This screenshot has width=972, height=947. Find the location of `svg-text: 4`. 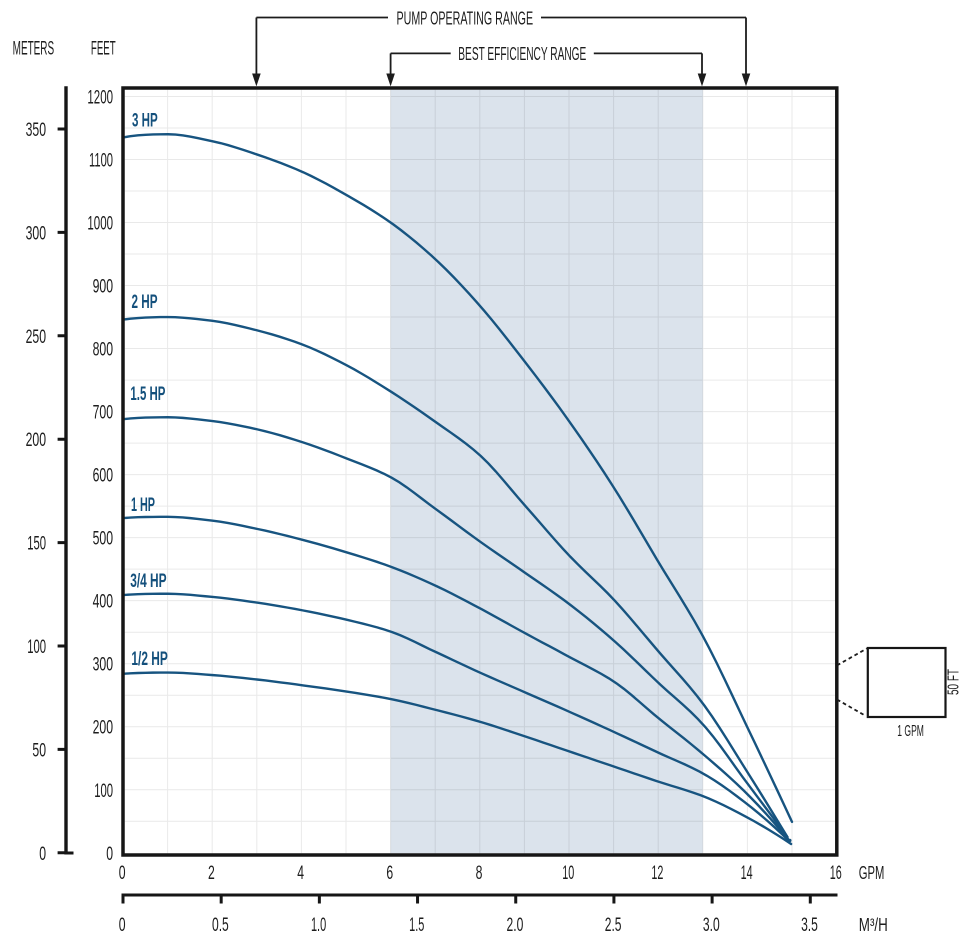

svg-text: 4 is located at coordinates (300, 873).